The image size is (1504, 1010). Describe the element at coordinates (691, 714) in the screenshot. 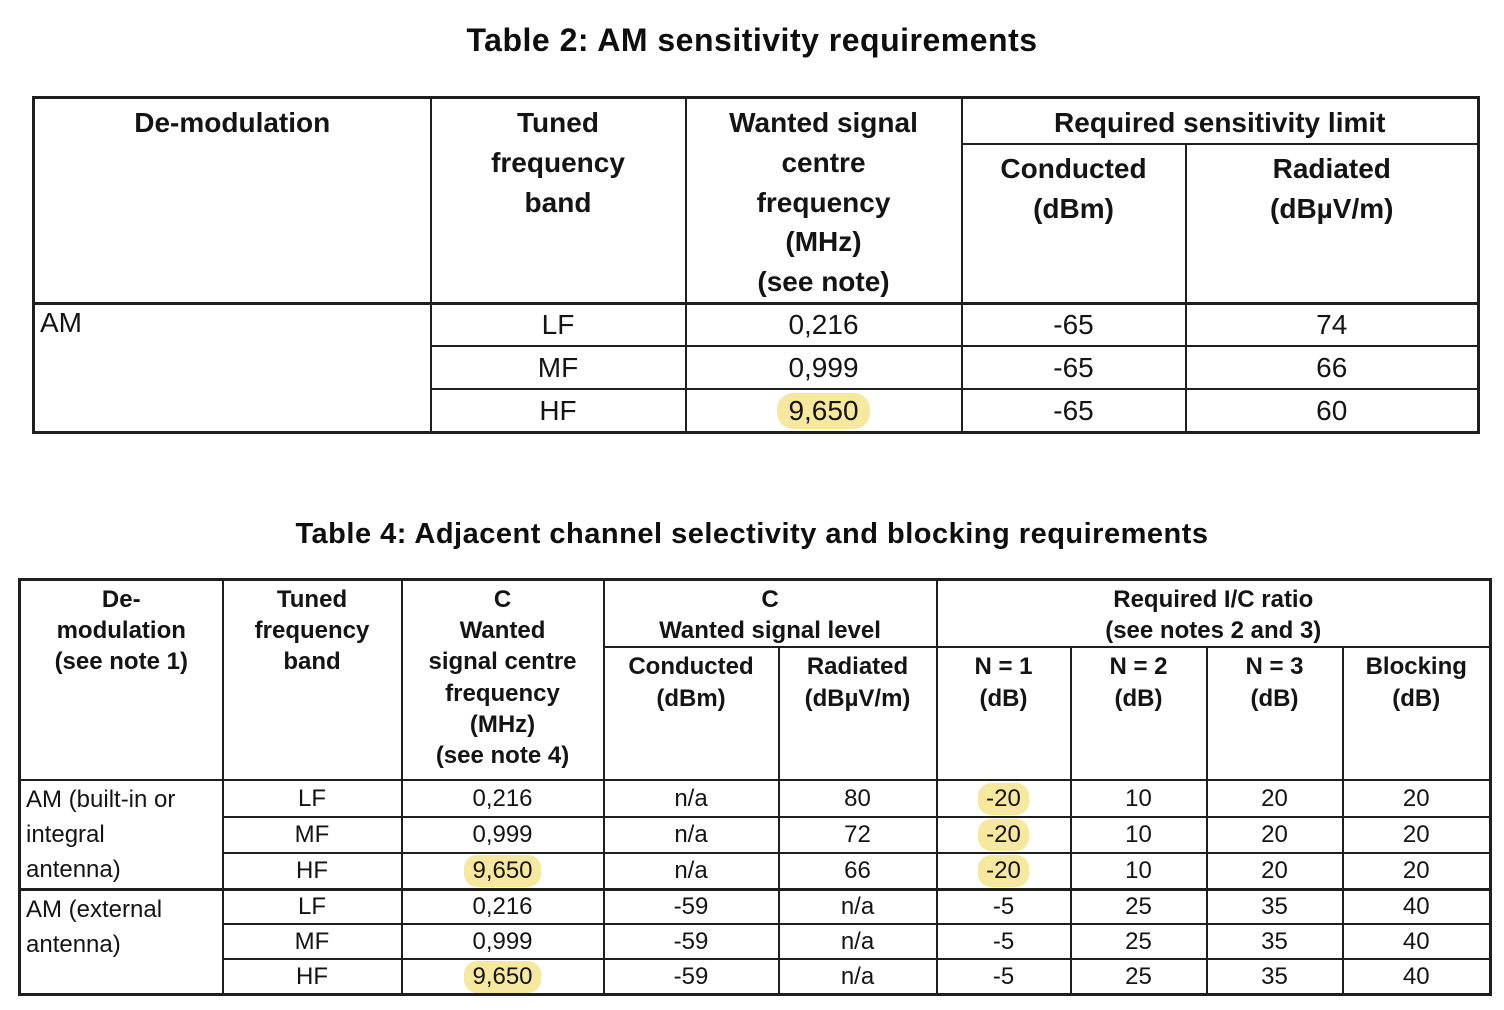

I see `t4-header-conducted: Conducted (dBm)` at that location.